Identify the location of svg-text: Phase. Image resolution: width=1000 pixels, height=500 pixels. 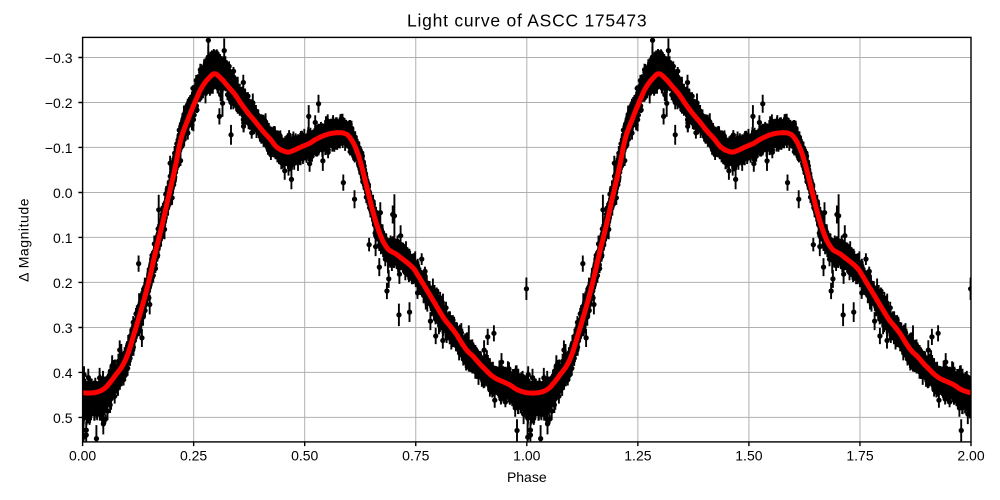
(527, 477).